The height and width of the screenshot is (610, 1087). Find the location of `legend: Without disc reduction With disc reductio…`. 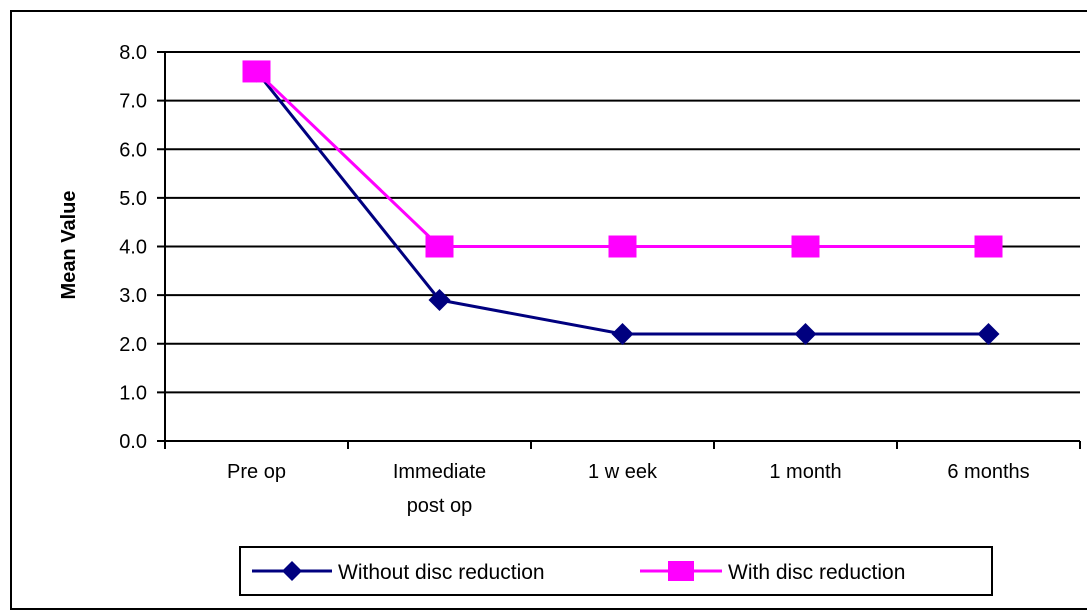

legend: Without disc reduction With disc reductio… is located at coordinates (616, 571).